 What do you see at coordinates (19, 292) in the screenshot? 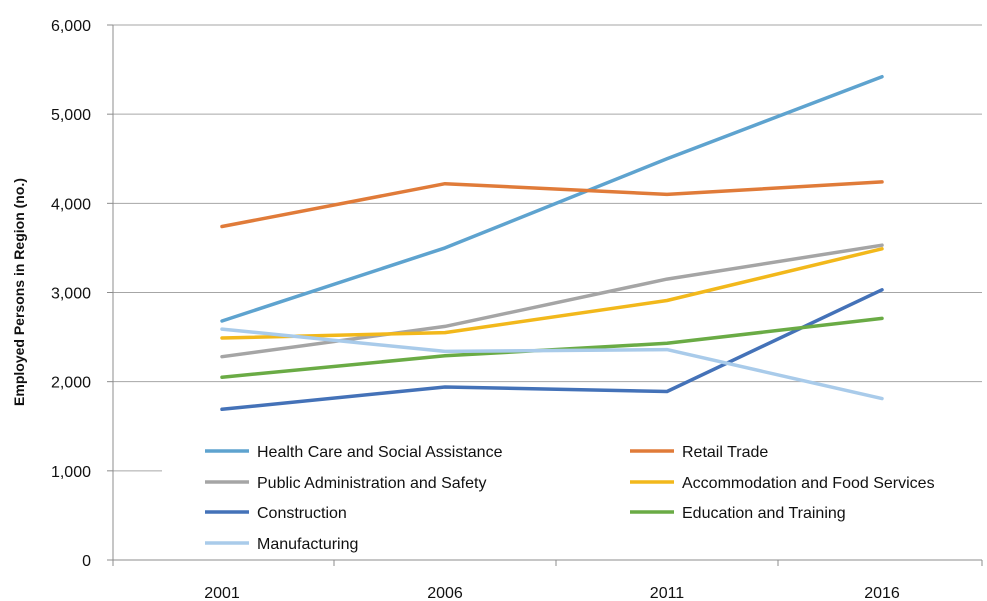
I see `y-axis-title: Employed Persons in Region (no.)` at bounding box center [19, 292].